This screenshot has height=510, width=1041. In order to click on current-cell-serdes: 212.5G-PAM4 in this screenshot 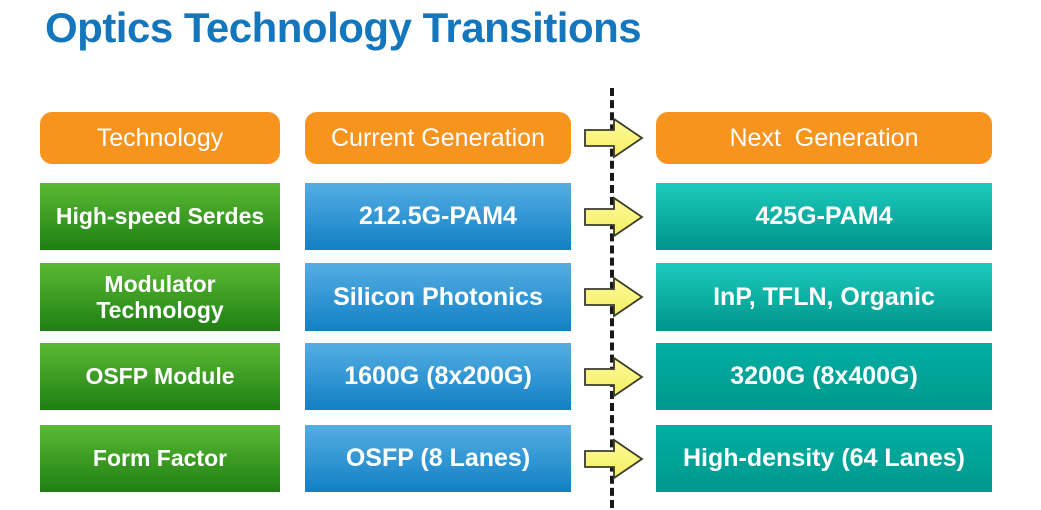, I will do `click(438, 216)`.